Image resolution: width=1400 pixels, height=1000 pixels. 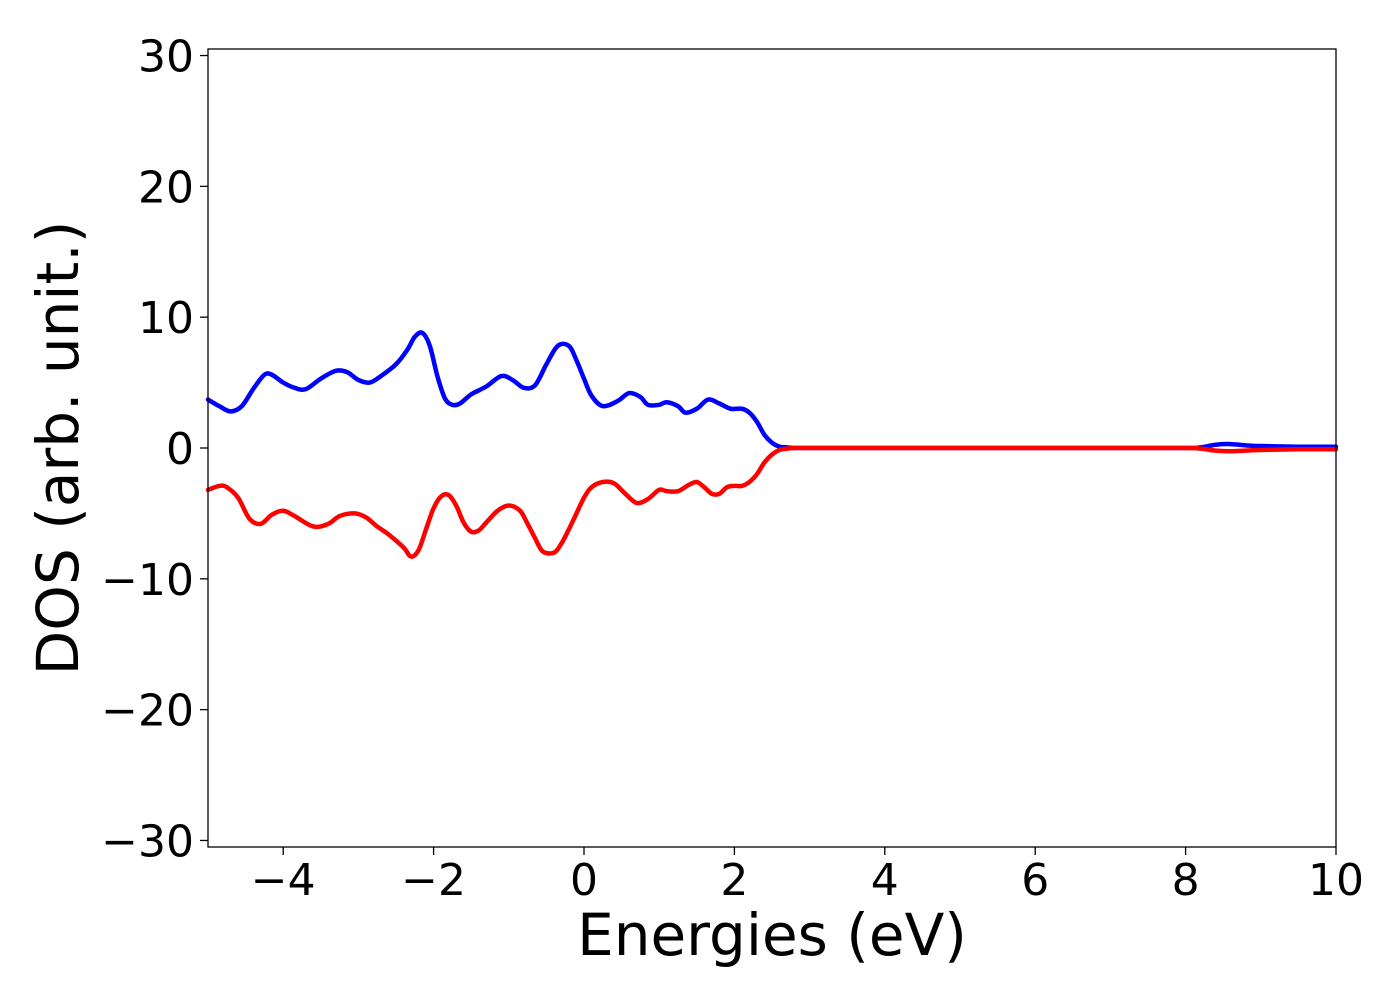 I want to click on x-tick-label: 10, so click(x=1336, y=880).